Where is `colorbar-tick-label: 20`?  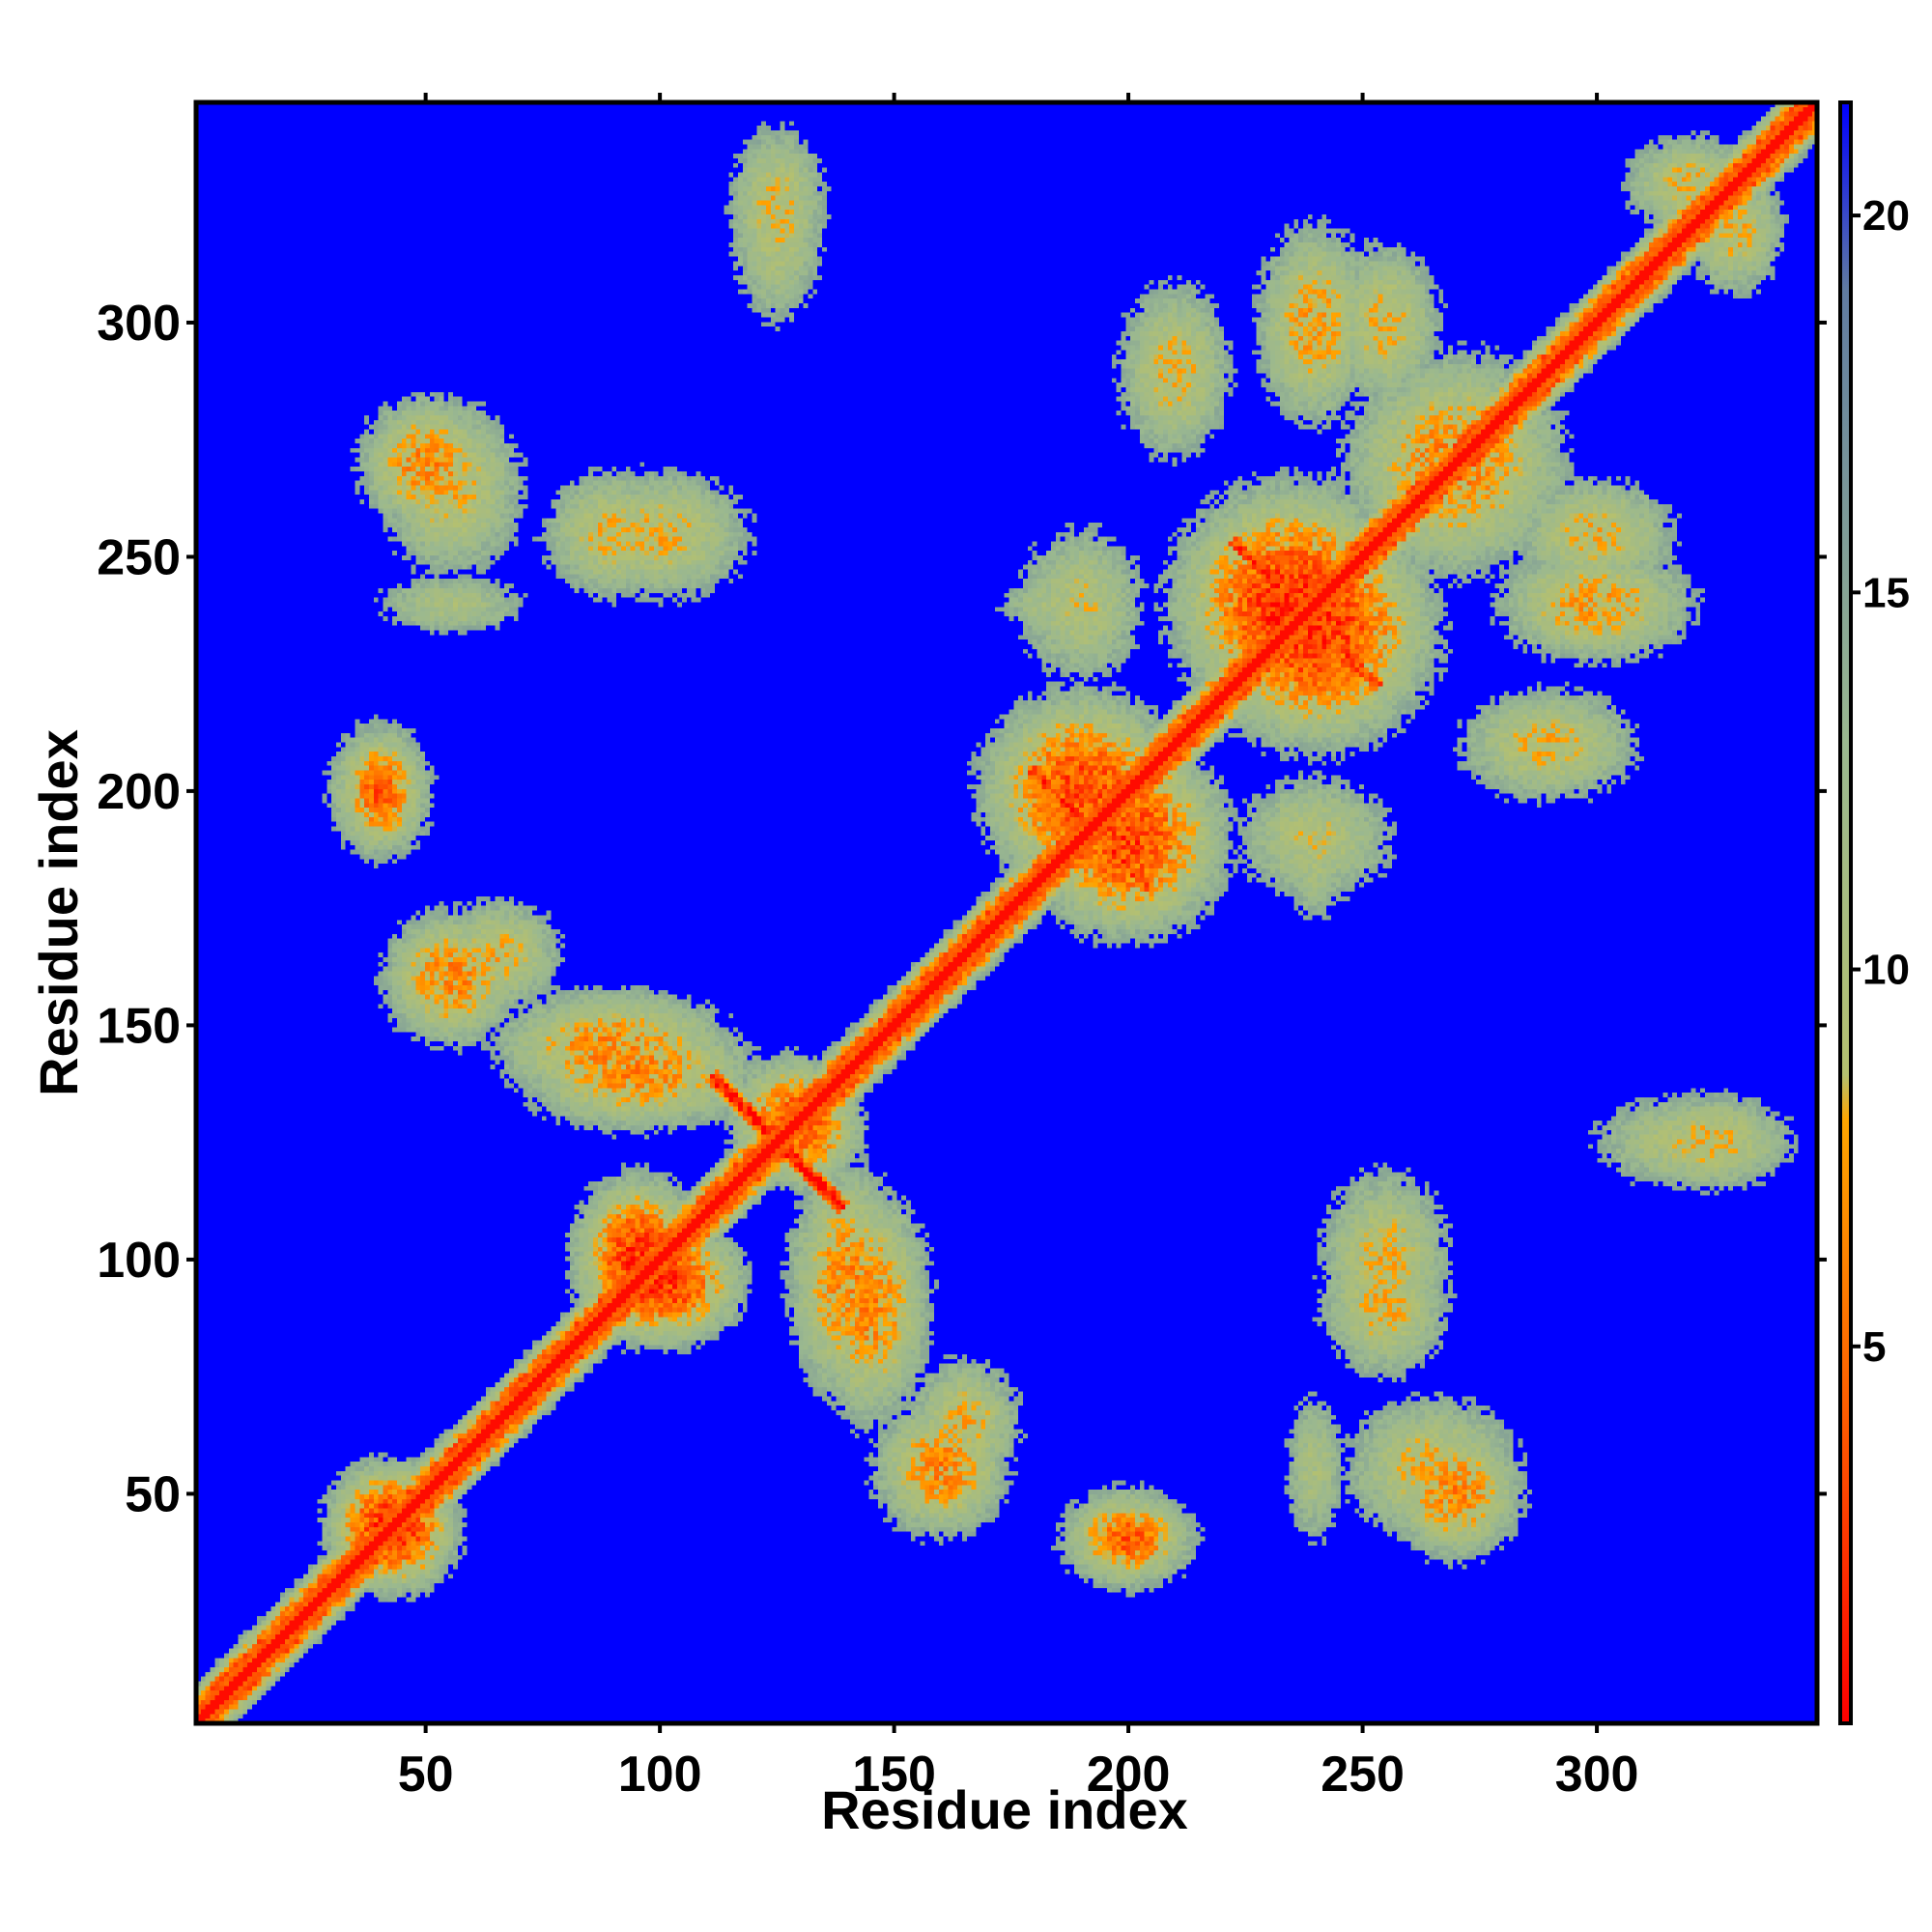 colorbar-tick-label: 20 is located at coordinates (1886, 216).